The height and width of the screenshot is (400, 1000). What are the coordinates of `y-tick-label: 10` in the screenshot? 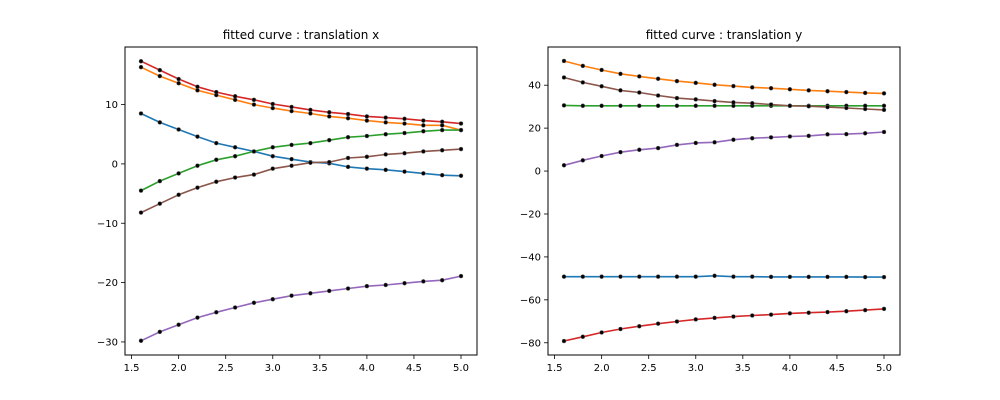 It's located at (111, 105).